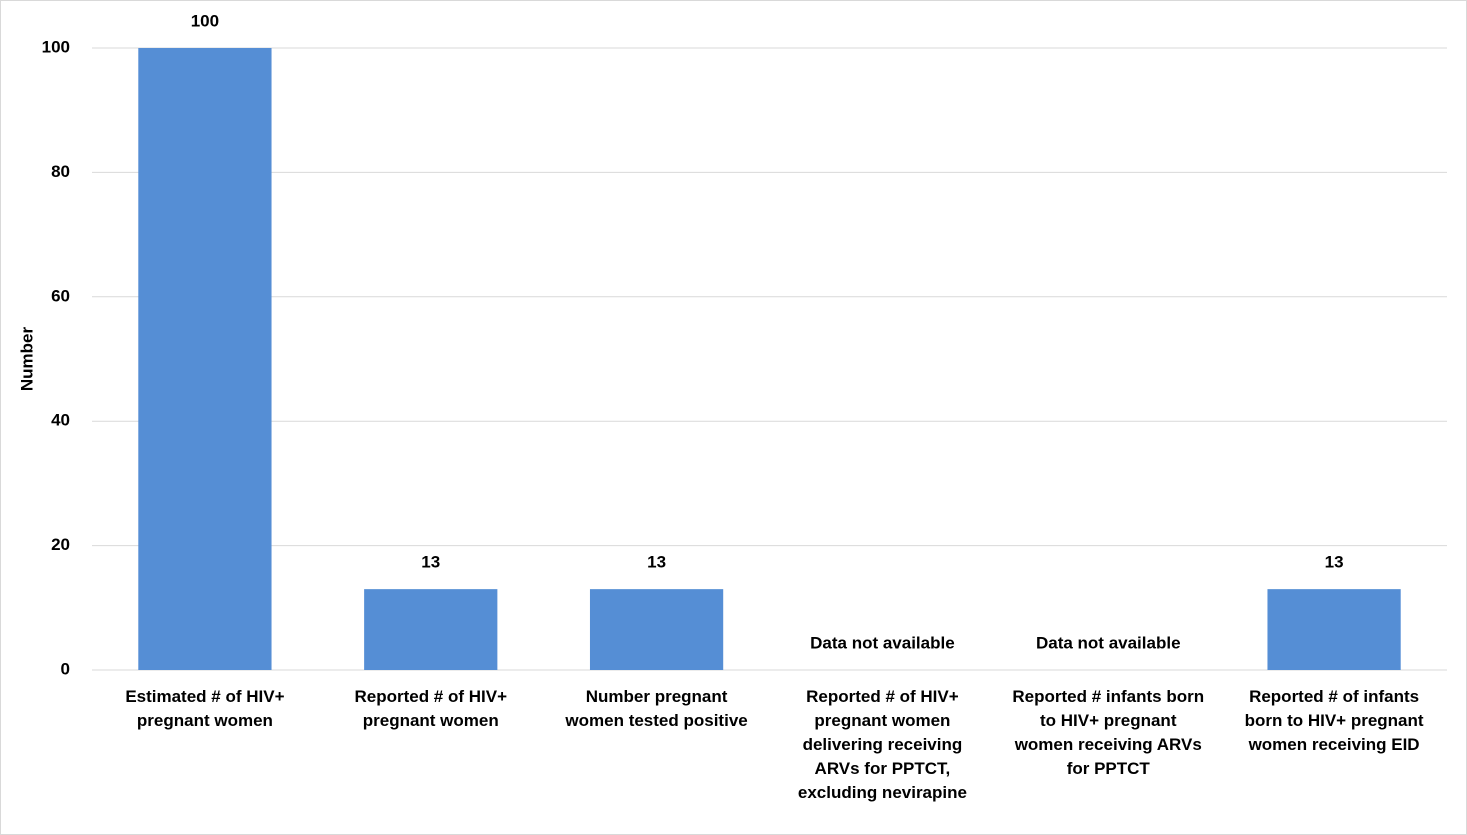 Image resolution: width=1467 pixels, height=835 pixels. Describe the element at coordinates (205, 20) in the screenshot. I see `data-label: 100` at that location.